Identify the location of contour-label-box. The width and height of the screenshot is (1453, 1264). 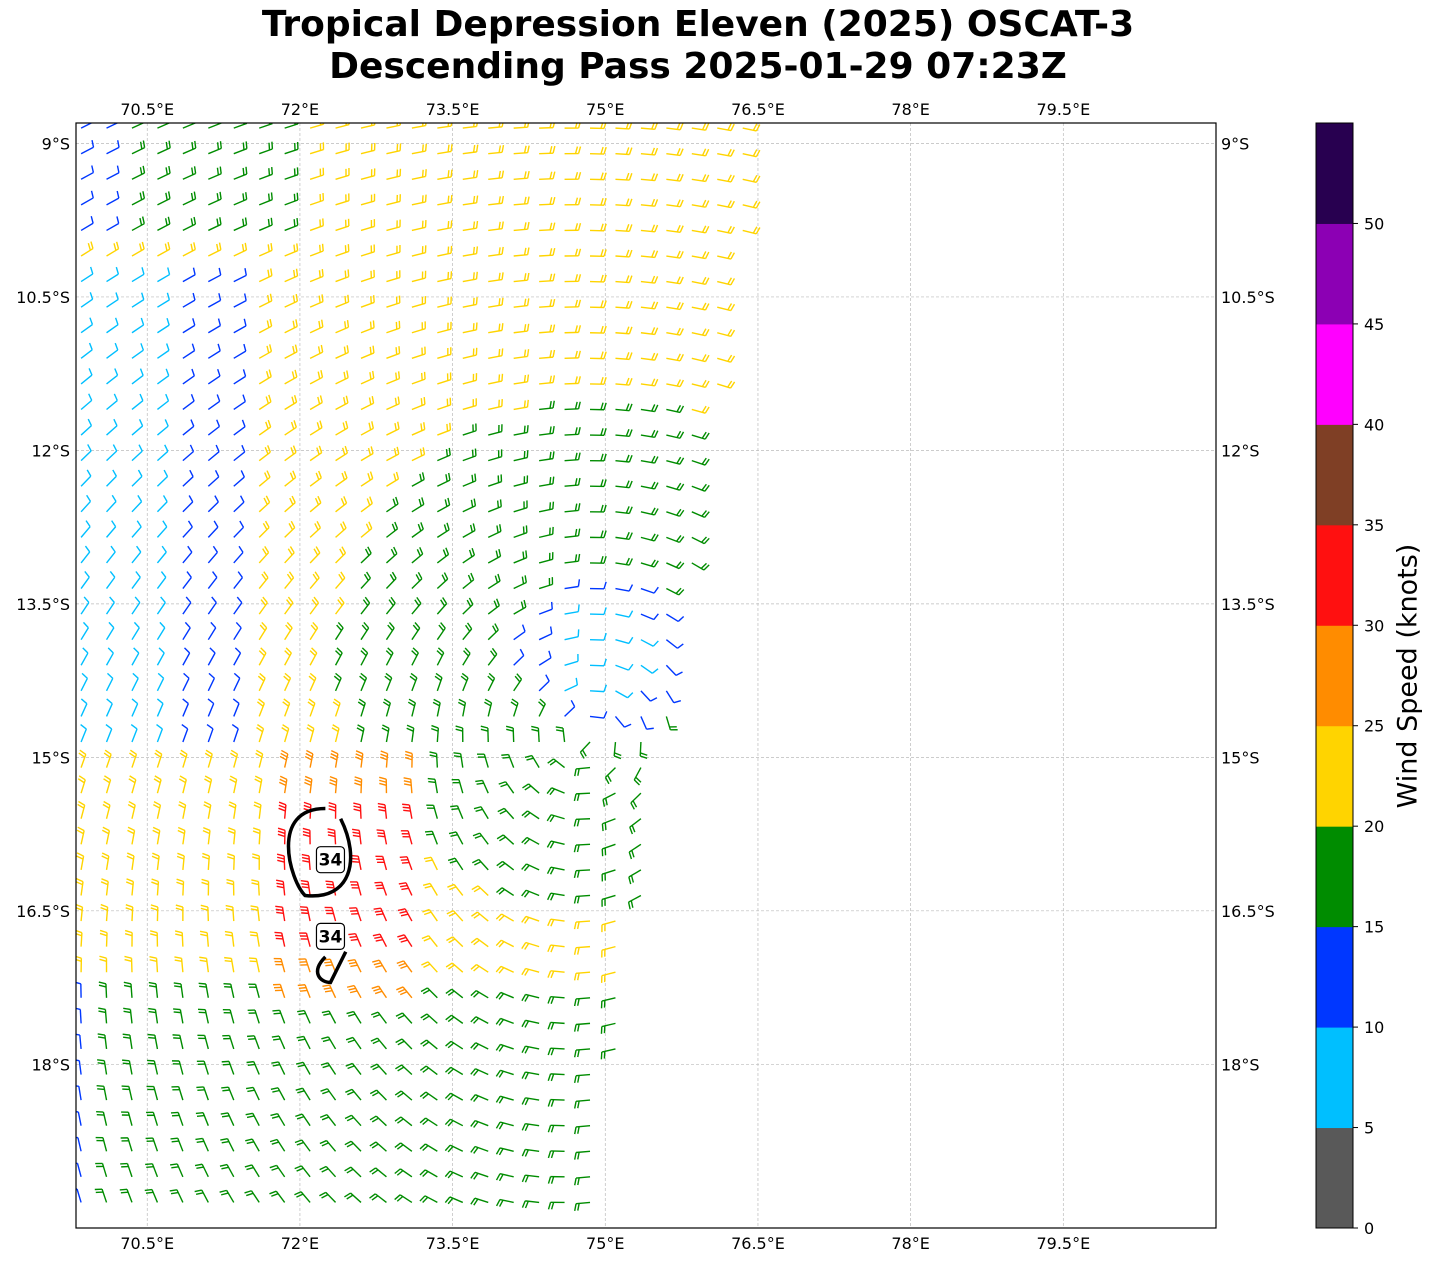
(330, 860).